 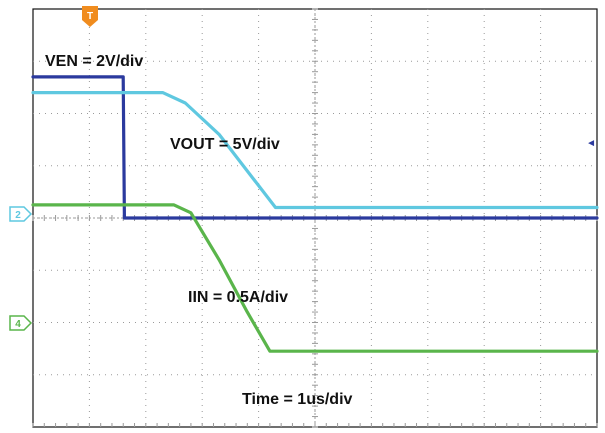 I want to click on channel-4-marker-label: 4, so click(x=18, y=324).